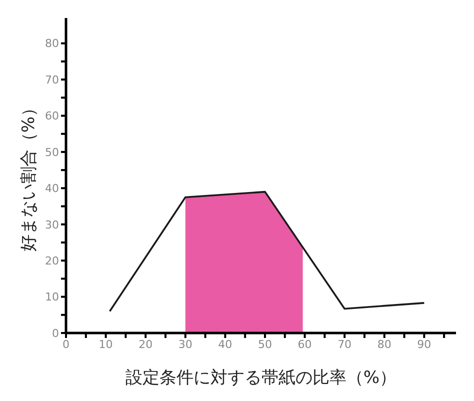 This screenshot has width=474, height=401. What do you see at coordinates (424, 344) in the screenshot?
I see `x-tick-label: 90` at bounding box center [424, 344].